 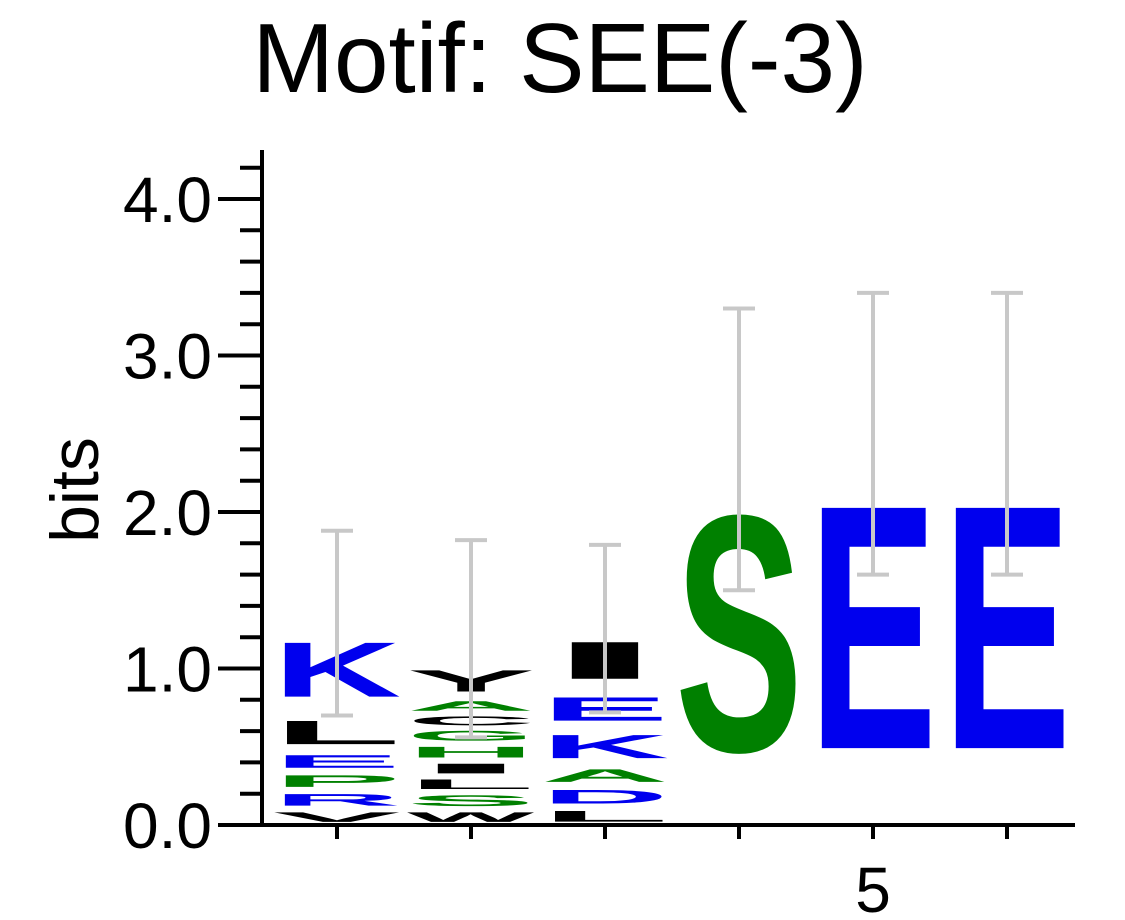 What do you see at coordinates (605, 797) in the screenshot?
I see `logo-letter-d: D` at bounding box center [605, 797].